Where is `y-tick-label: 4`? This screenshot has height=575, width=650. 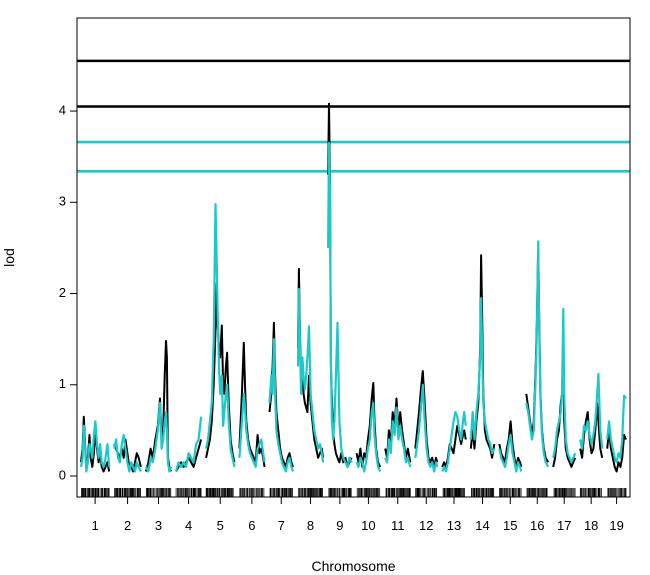 y-tick-label: 4 is located at coordinates (62, 110).